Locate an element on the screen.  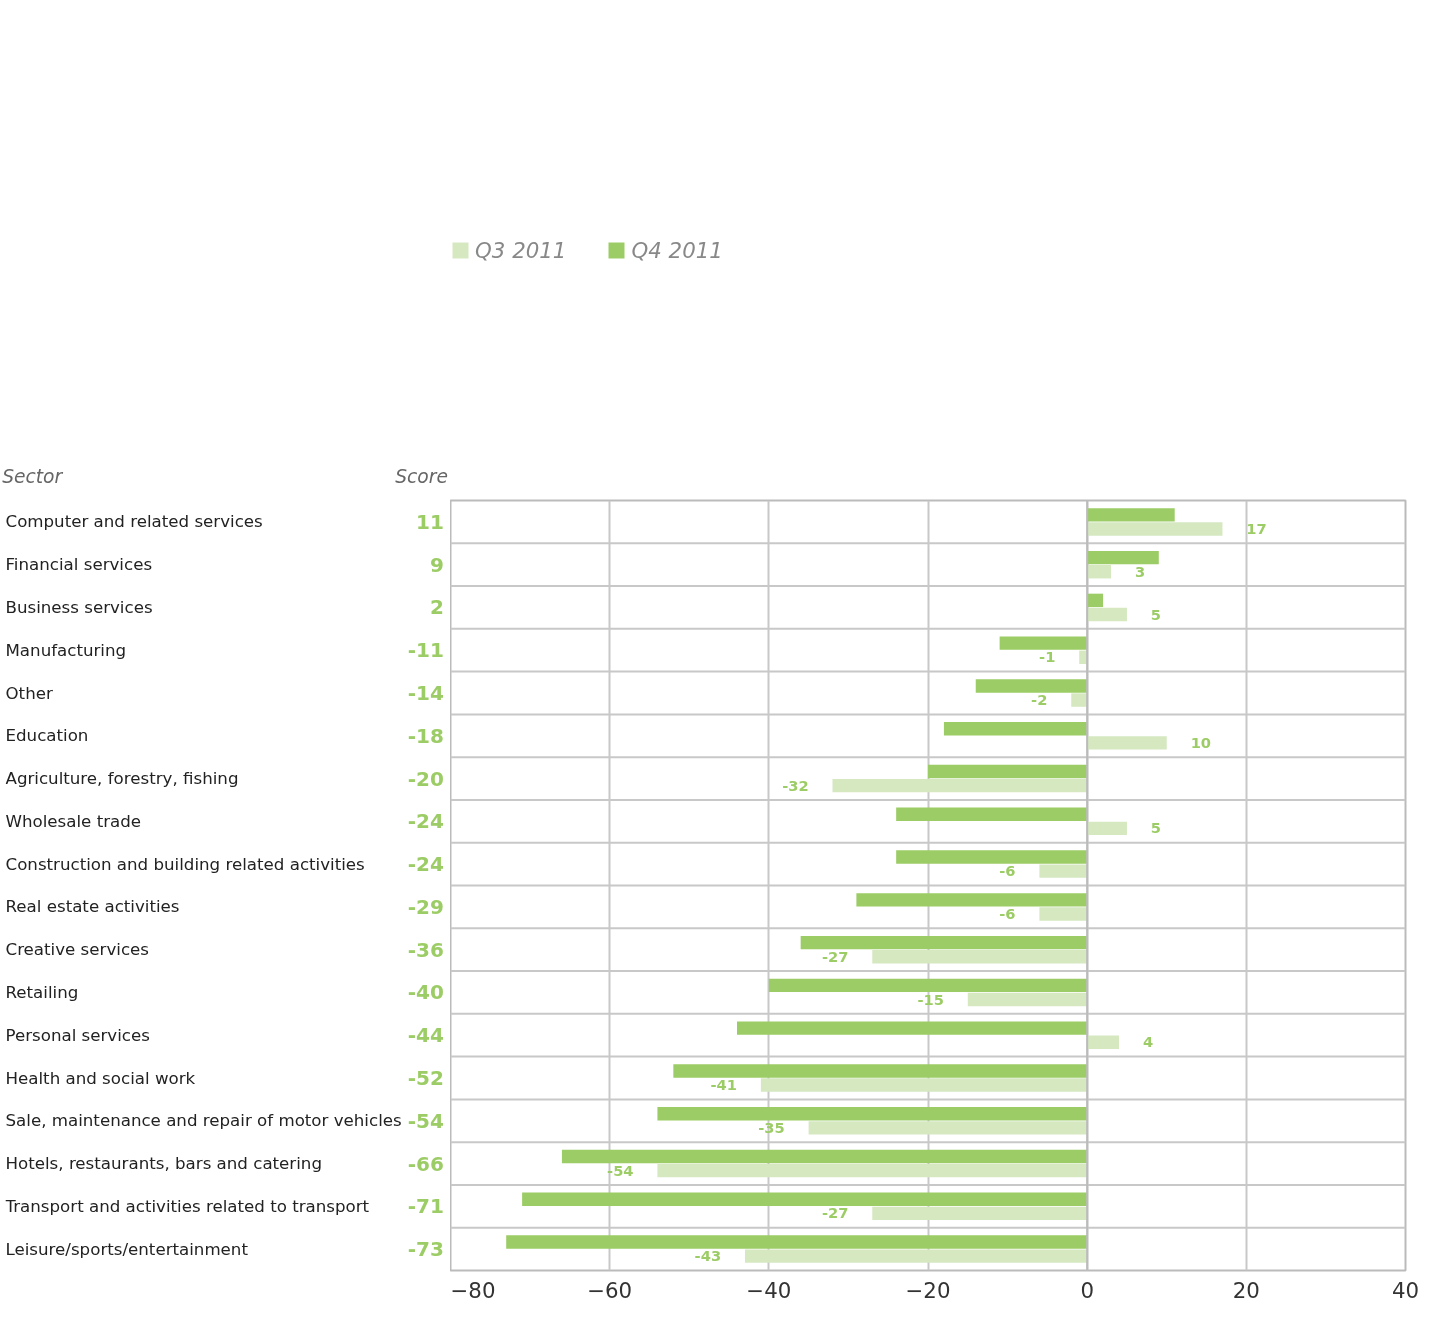
x-tick-label: −40 is located at coordinates (769, 1290).